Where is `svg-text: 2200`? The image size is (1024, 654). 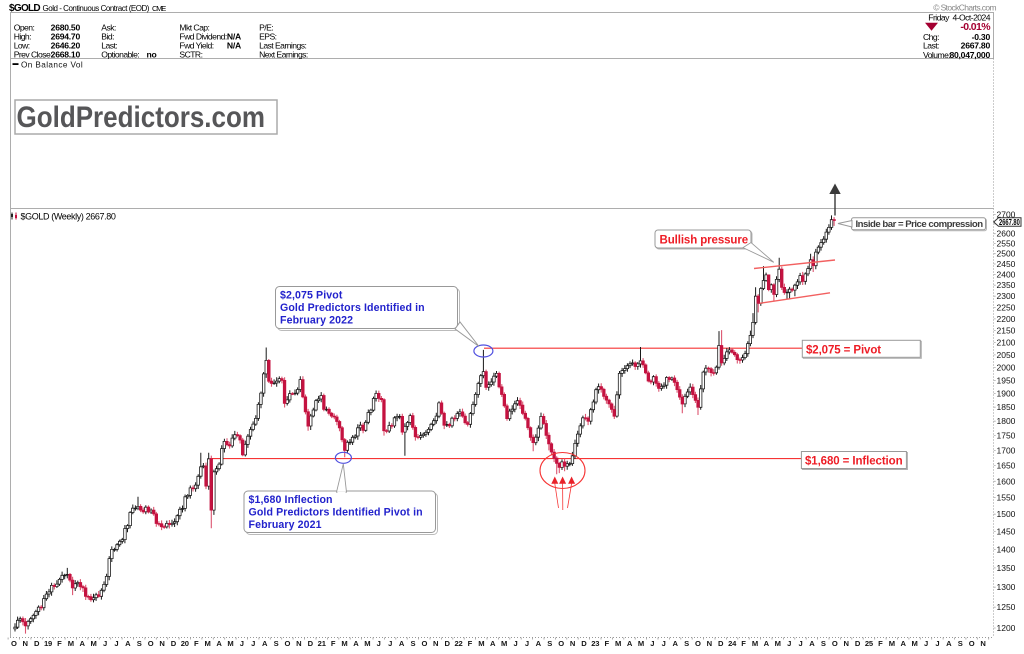 svg-text: 2200 is located at coordinates (1006, 319).